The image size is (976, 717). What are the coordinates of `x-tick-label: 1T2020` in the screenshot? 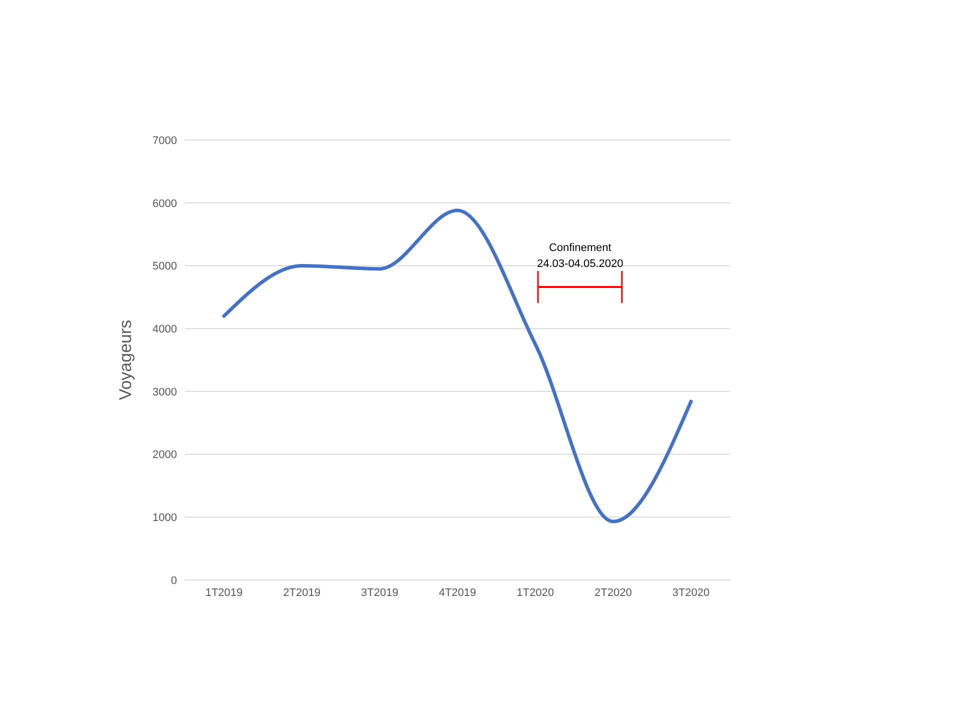 It's located at (535, 592).